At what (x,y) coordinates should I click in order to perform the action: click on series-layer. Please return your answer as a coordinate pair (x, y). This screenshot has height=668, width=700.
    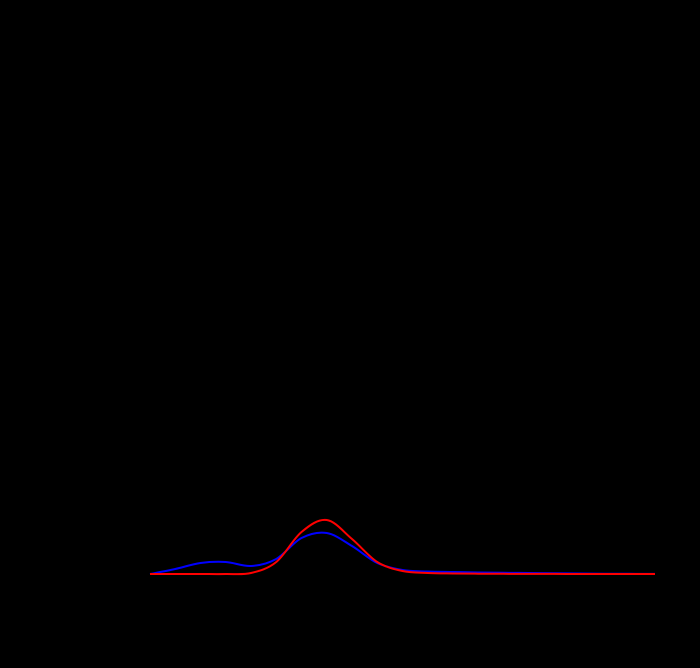
    Looking at the image, I should click on (402, 547).